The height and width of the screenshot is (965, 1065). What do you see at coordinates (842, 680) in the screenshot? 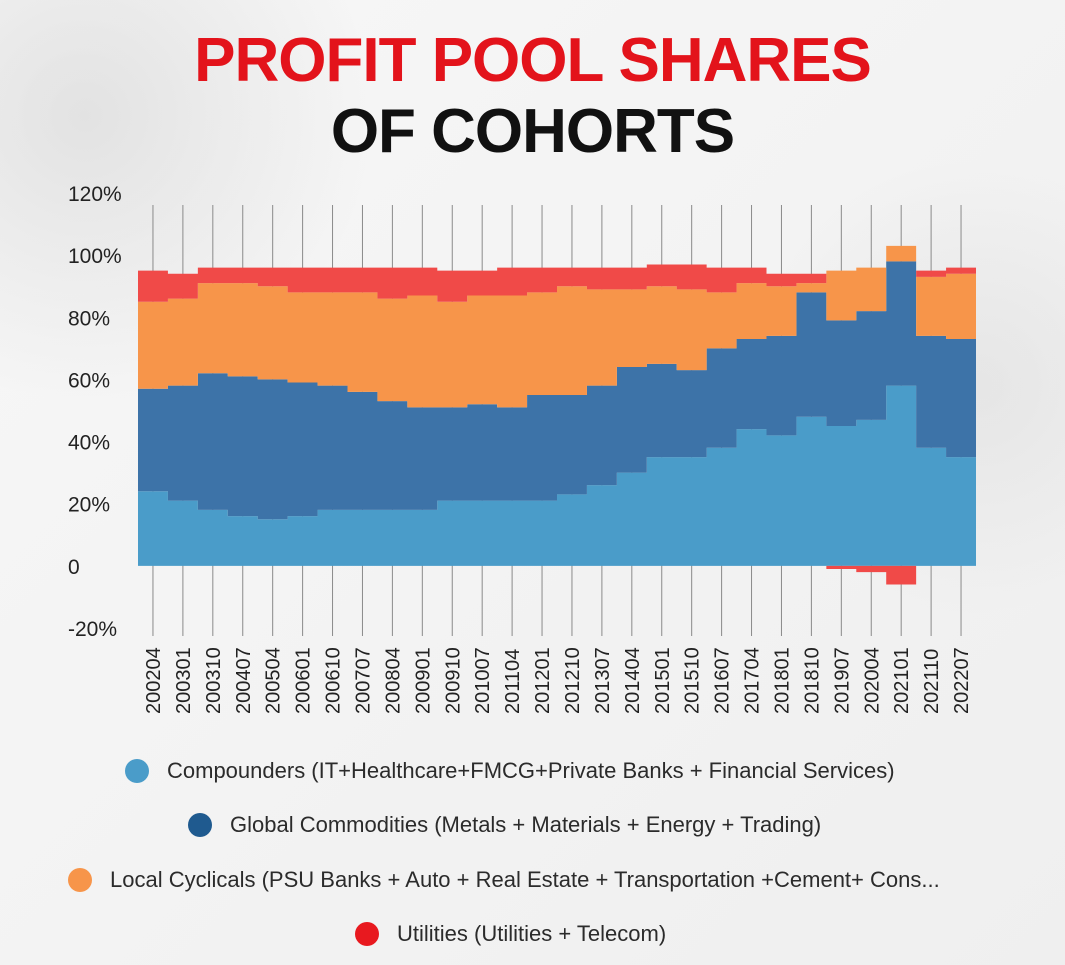
I see `x-tick-label: 201907` at bounding box center [842, 680].